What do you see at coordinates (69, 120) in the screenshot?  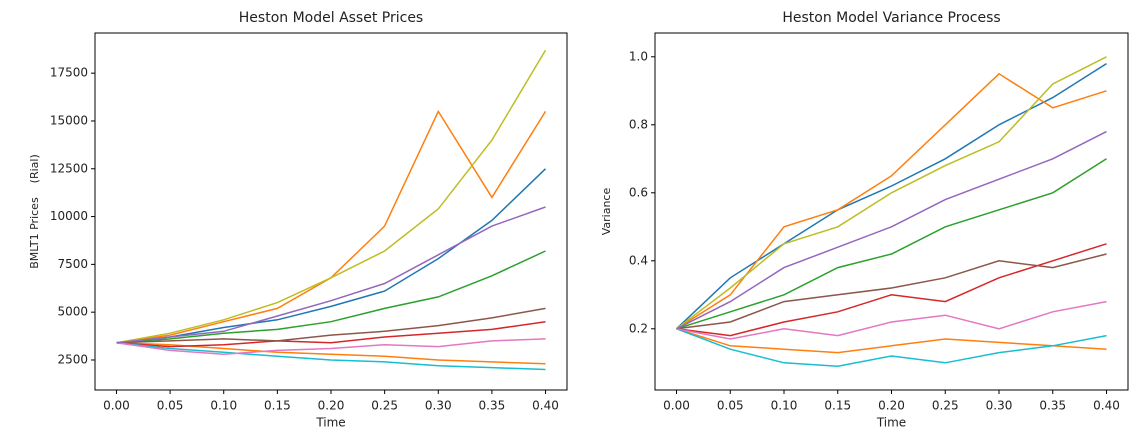 I see `y-tick-label: 15000` at bounding box center [69, 120].